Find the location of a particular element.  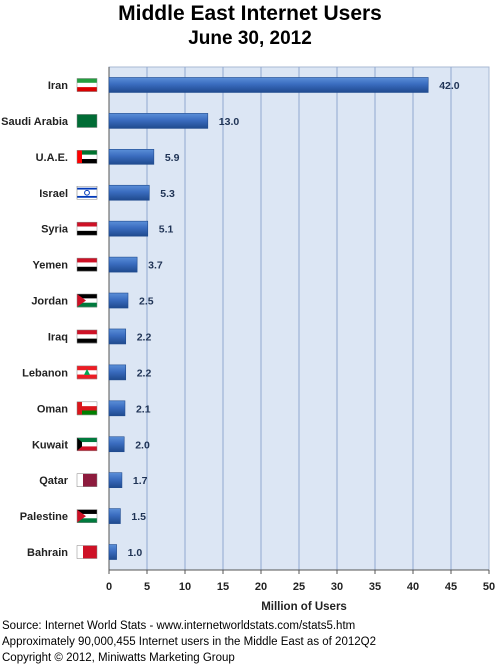

flag-bahrain-part is located at coordinates (80, 552).